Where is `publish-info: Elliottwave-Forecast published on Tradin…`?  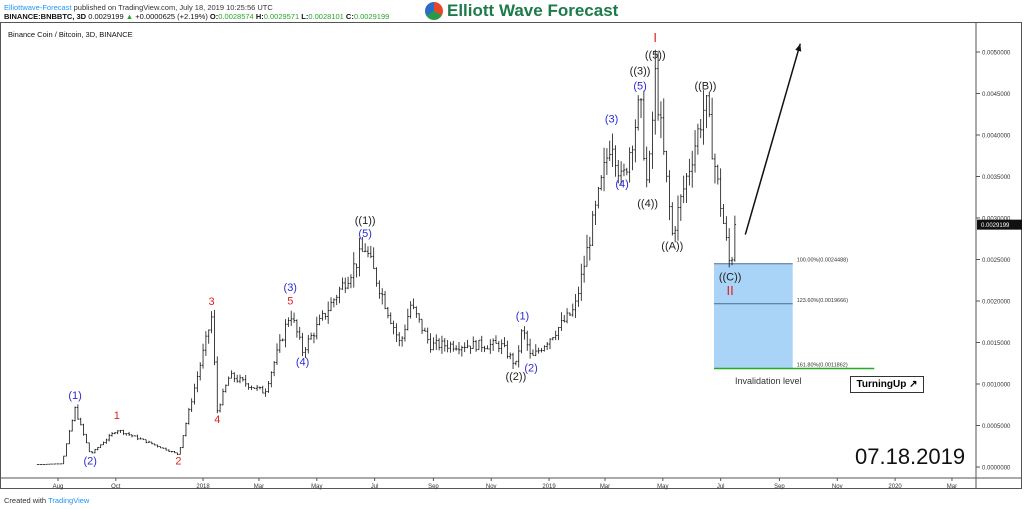 publish-info: Elliottwave-Forecast published on Tradin… is located at coordinates (138, 7).